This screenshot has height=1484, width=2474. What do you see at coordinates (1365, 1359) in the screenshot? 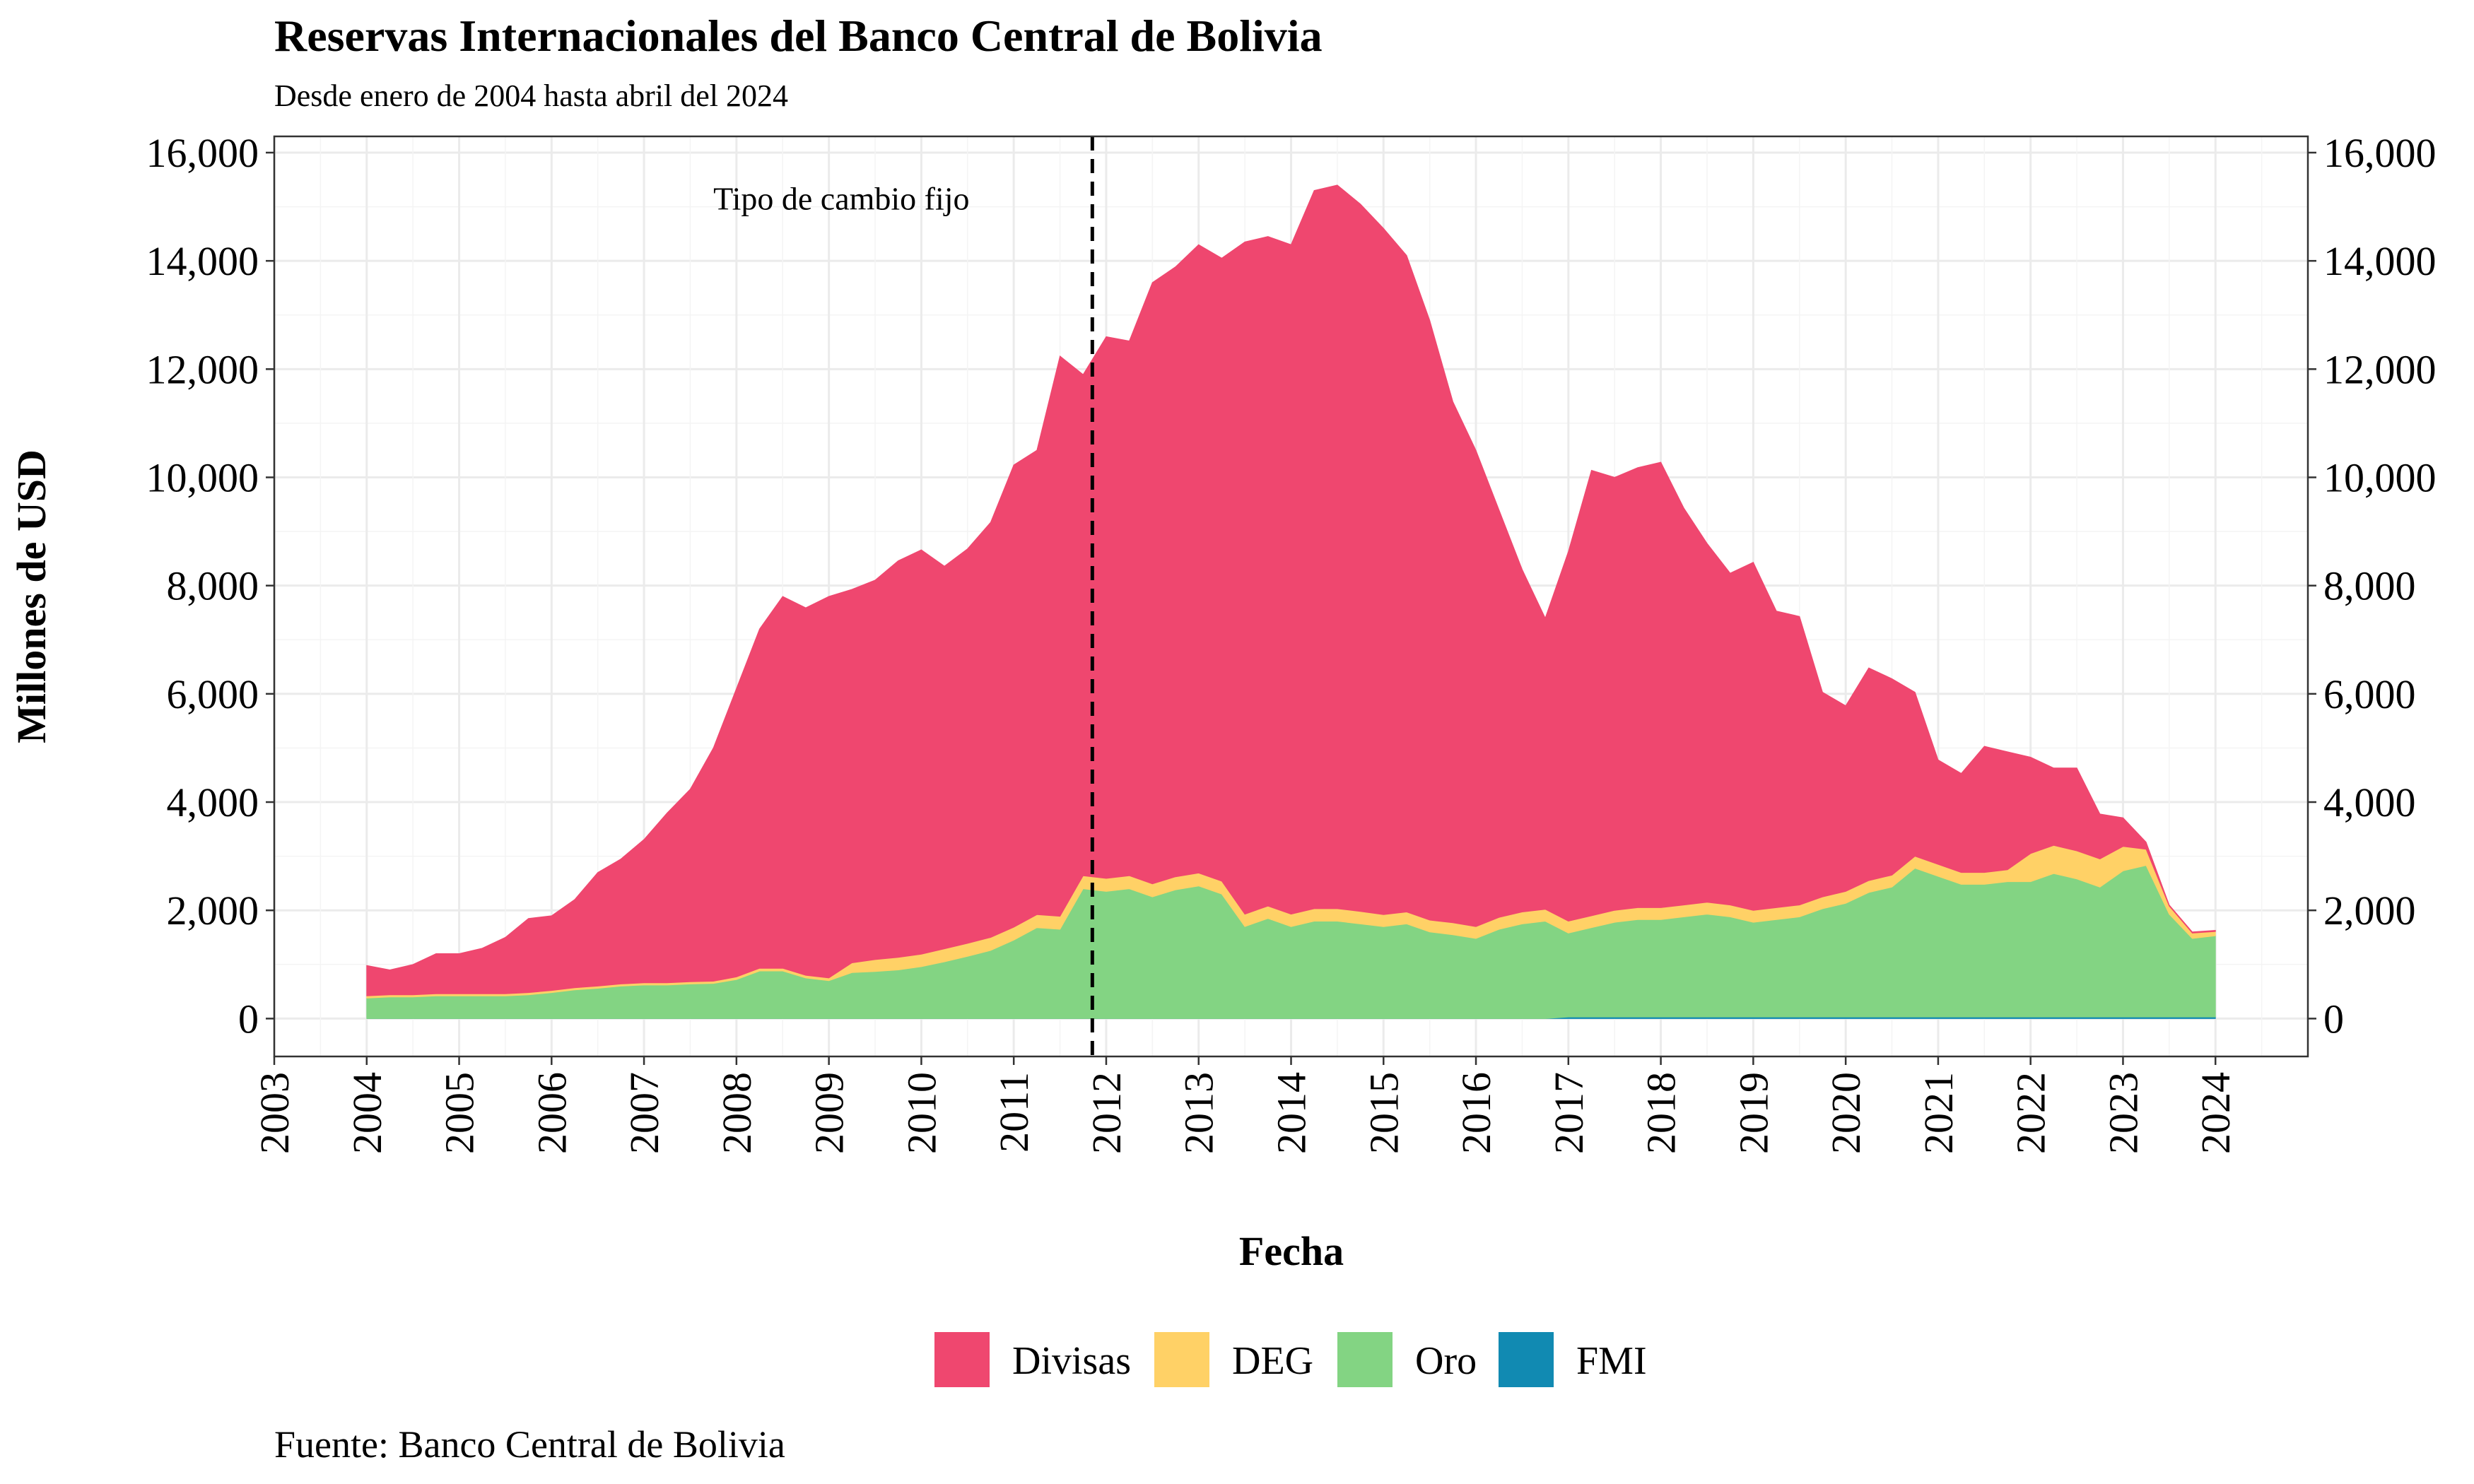
I see `legend-swatch-oro` at bounding box center [1365, 1359].